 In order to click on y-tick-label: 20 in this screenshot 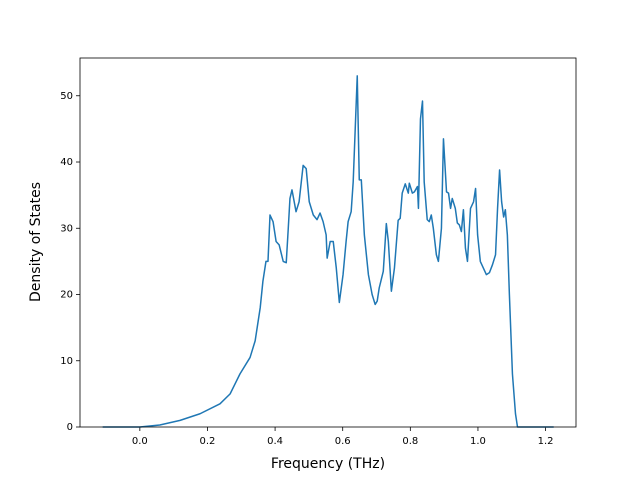, I will do `click(66, 295)`.